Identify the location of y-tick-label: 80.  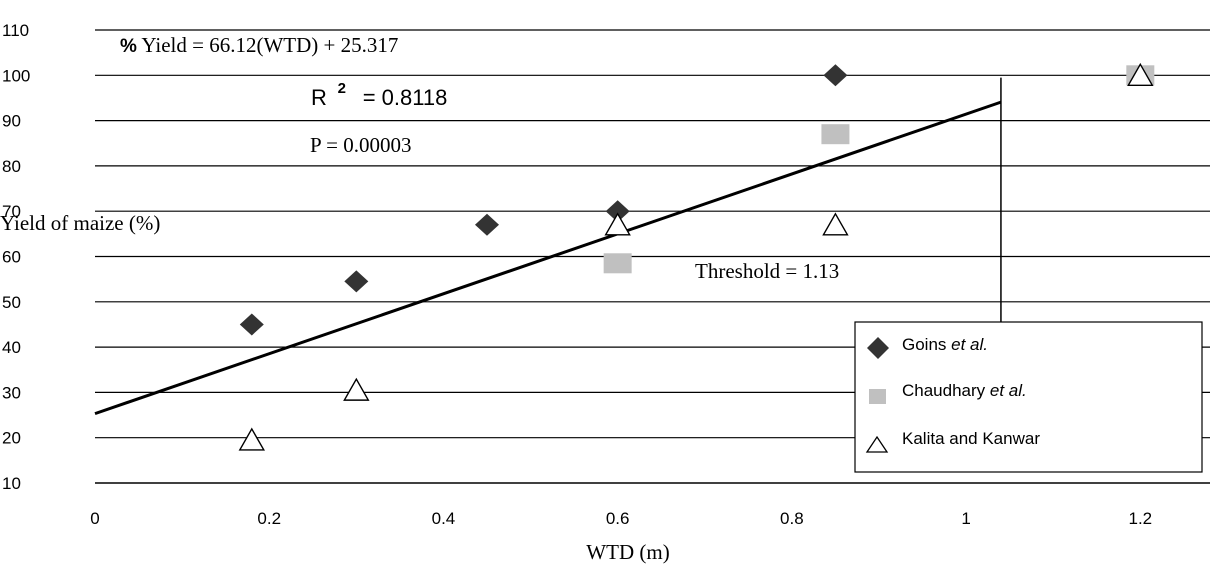
(11, 166).